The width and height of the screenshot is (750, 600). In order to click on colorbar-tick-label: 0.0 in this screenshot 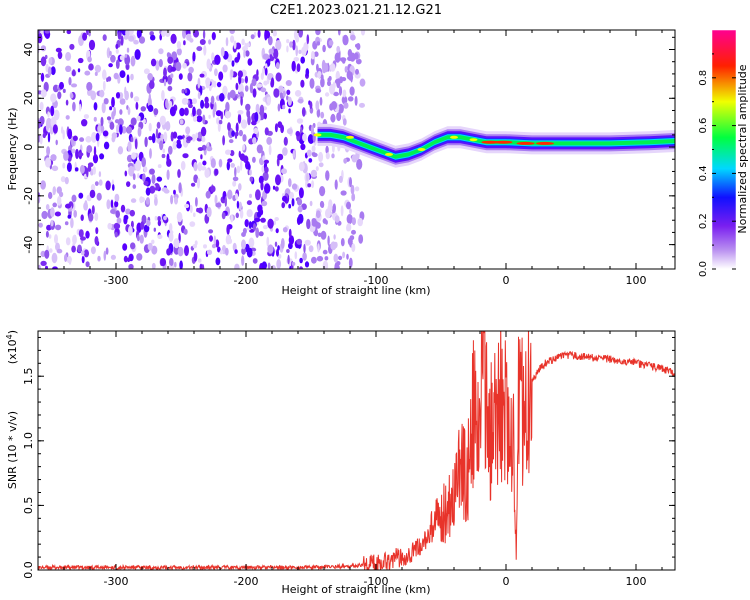, I will do `click(703, 269)`.